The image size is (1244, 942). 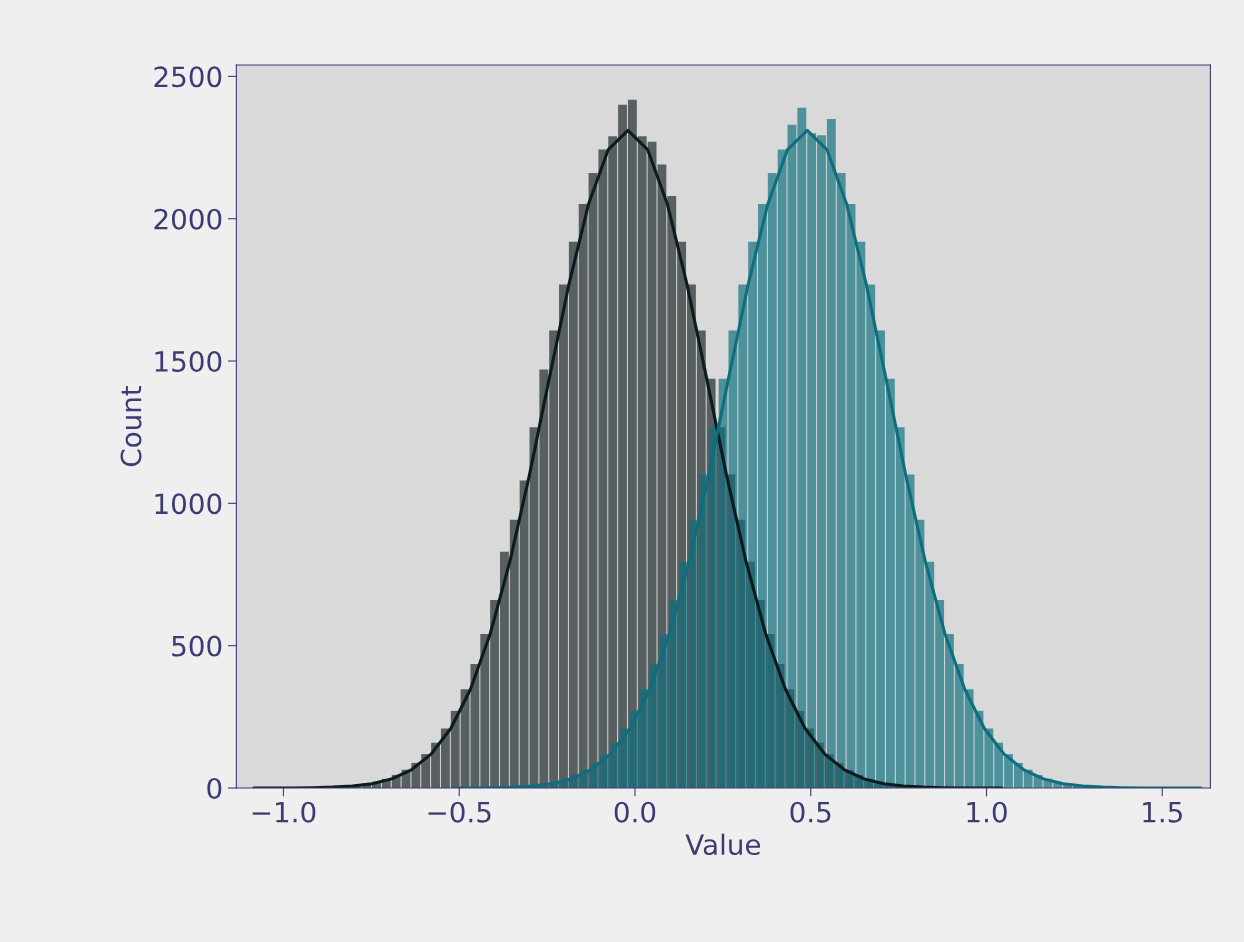 What do you see at coordinates (459, 812) in the screenshot?
I see `x-tick-label: −0.5` at bounding box center [459, 812].